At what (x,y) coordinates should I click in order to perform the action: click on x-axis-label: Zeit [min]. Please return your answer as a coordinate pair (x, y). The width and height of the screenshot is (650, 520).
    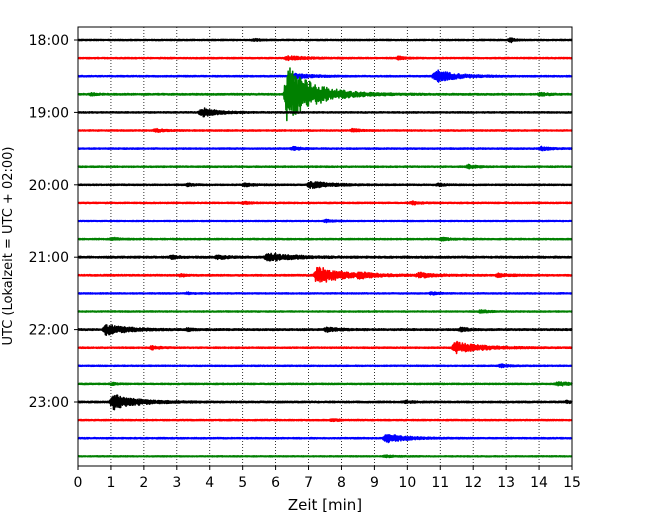
    Looking at the image, I should click on (325, 505).